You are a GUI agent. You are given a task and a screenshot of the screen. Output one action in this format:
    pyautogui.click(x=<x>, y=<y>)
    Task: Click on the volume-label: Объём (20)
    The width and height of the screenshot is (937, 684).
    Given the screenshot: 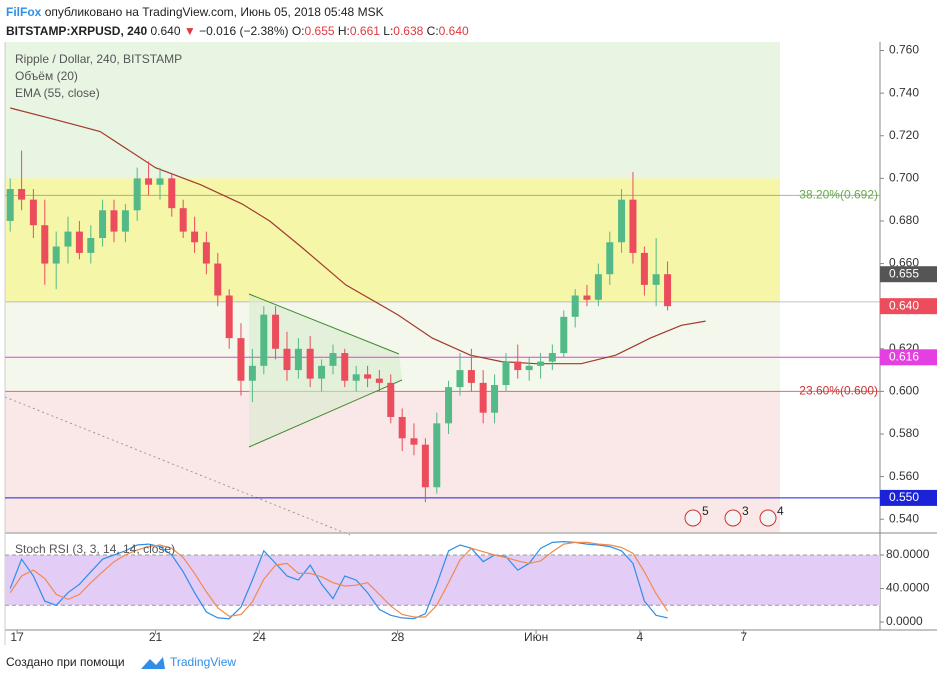 What is the action you would take?
    pyautogui.click(x=46, y=76)
    